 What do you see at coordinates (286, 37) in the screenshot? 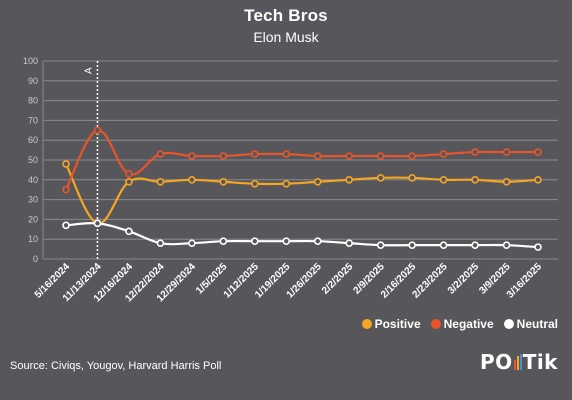
I see `chart-subtitle: Elon Musk` at bounding box center [286, 37].